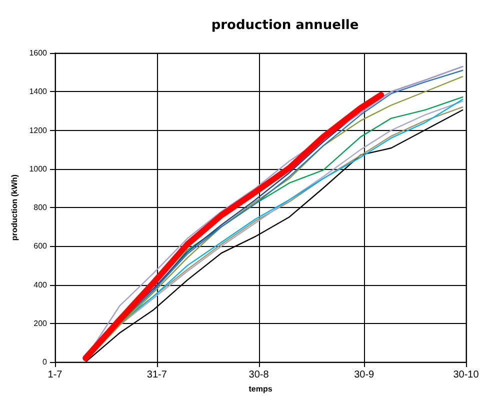  I want to click on x-tick-label: 30-9, so click(364, 375).